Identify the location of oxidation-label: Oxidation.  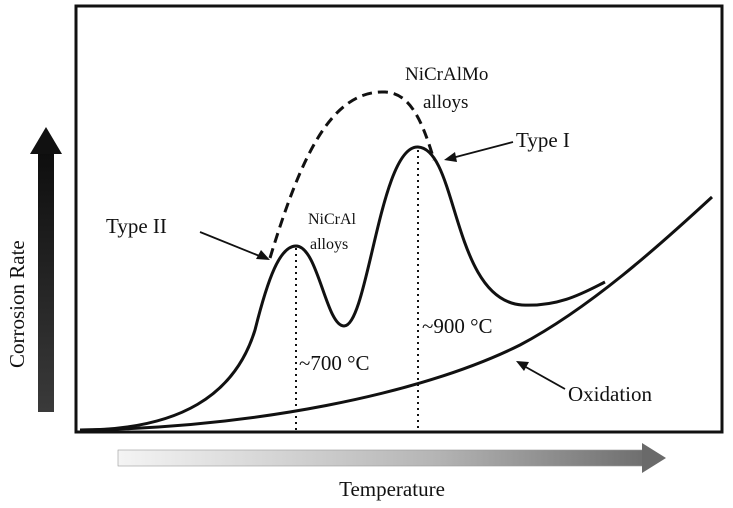
(610, 394).